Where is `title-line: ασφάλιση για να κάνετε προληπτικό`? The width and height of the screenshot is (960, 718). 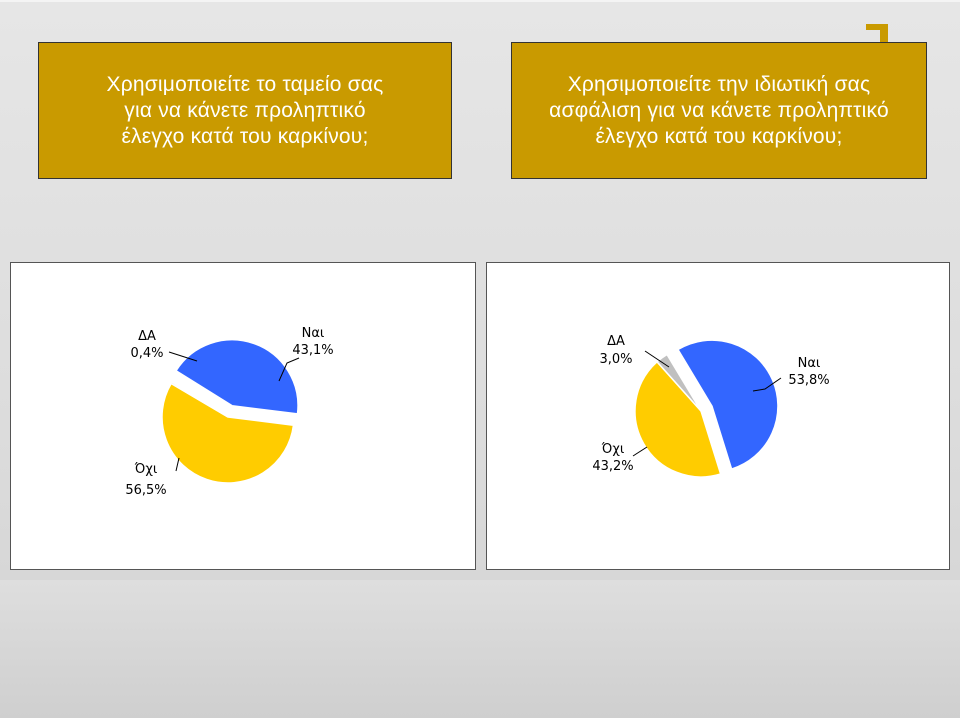 title-line: ασφάλιση για να κάνετε προληπτικό is located at coordinates (719, 110).